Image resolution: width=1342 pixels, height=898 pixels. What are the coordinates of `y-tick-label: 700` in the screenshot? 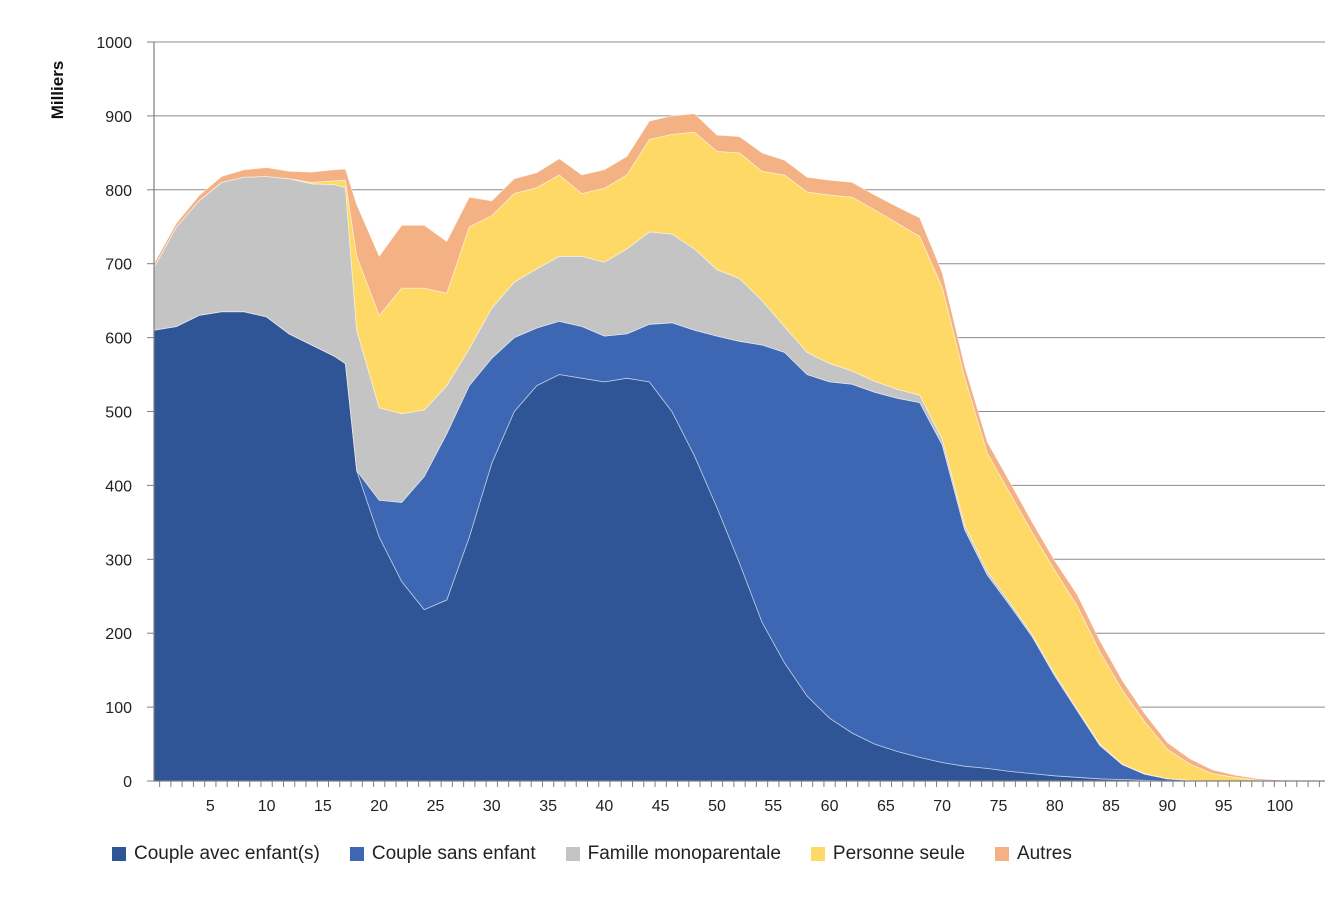 It's located at (118, 265).